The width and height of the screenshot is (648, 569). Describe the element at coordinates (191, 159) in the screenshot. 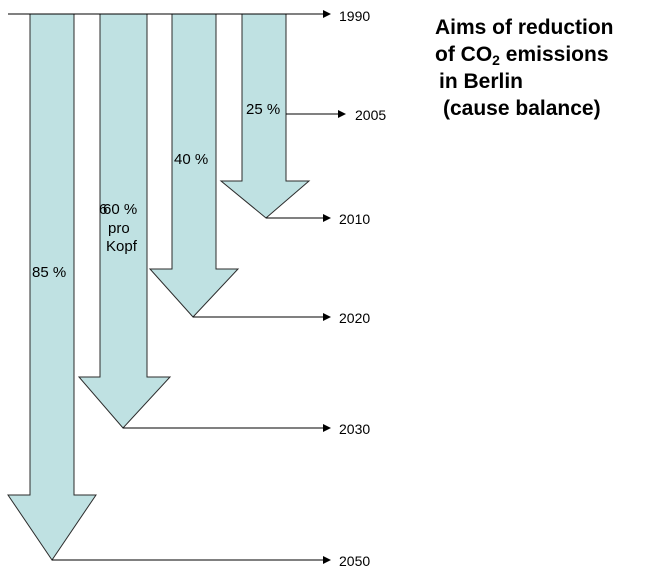

I see `pct-label-40: 40 %` at that location.